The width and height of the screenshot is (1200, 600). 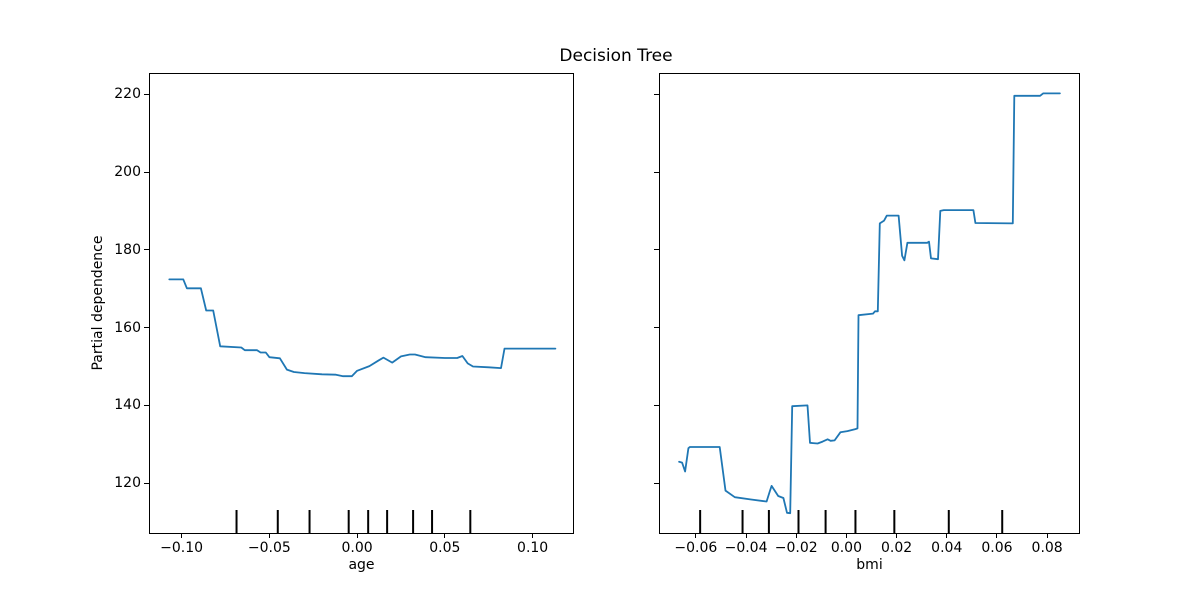 What do you see at coordinates (947, 548) in the screenshot?
I see `x-tick-label: 0.04` at bounding box center [947, 548].